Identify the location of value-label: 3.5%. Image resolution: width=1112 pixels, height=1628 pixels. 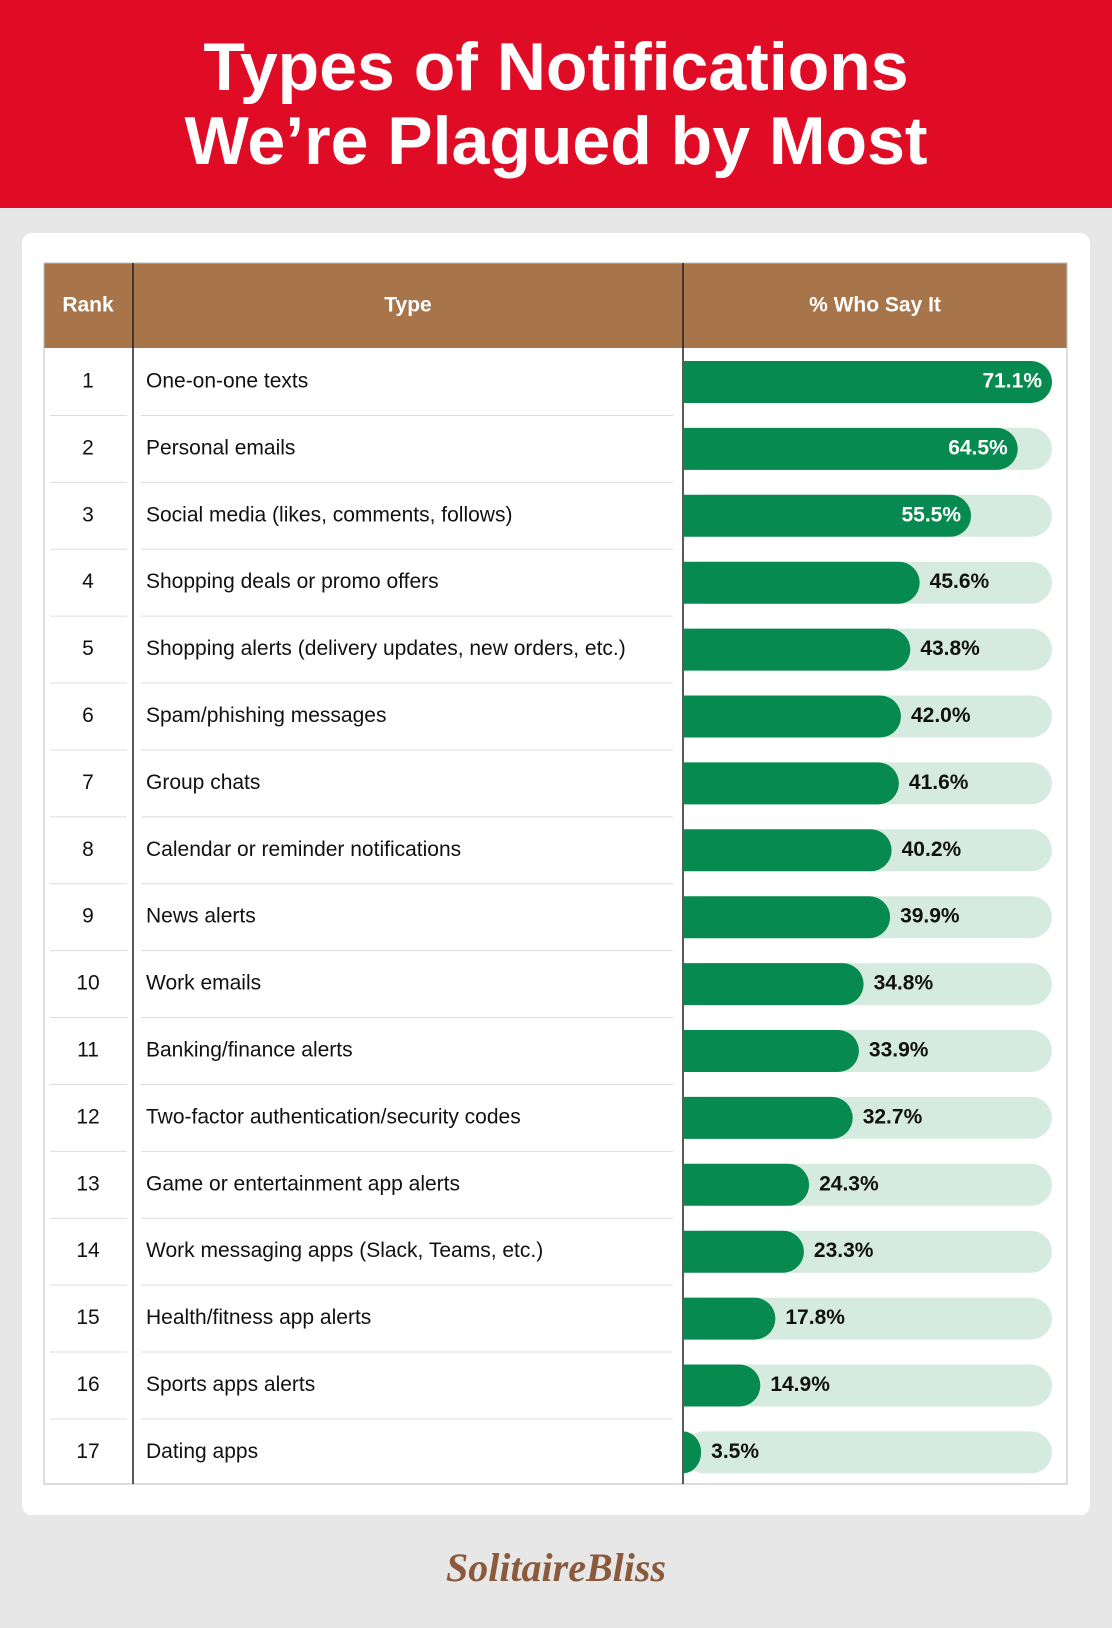
(735, 1451).